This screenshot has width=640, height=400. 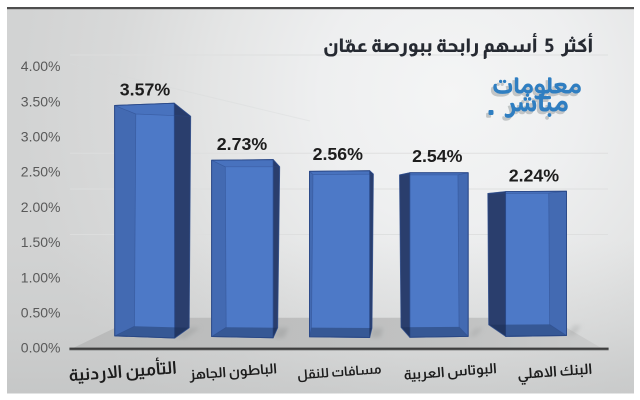 I want to click on svg-text: 0.00%, so click(x=41, y=348).